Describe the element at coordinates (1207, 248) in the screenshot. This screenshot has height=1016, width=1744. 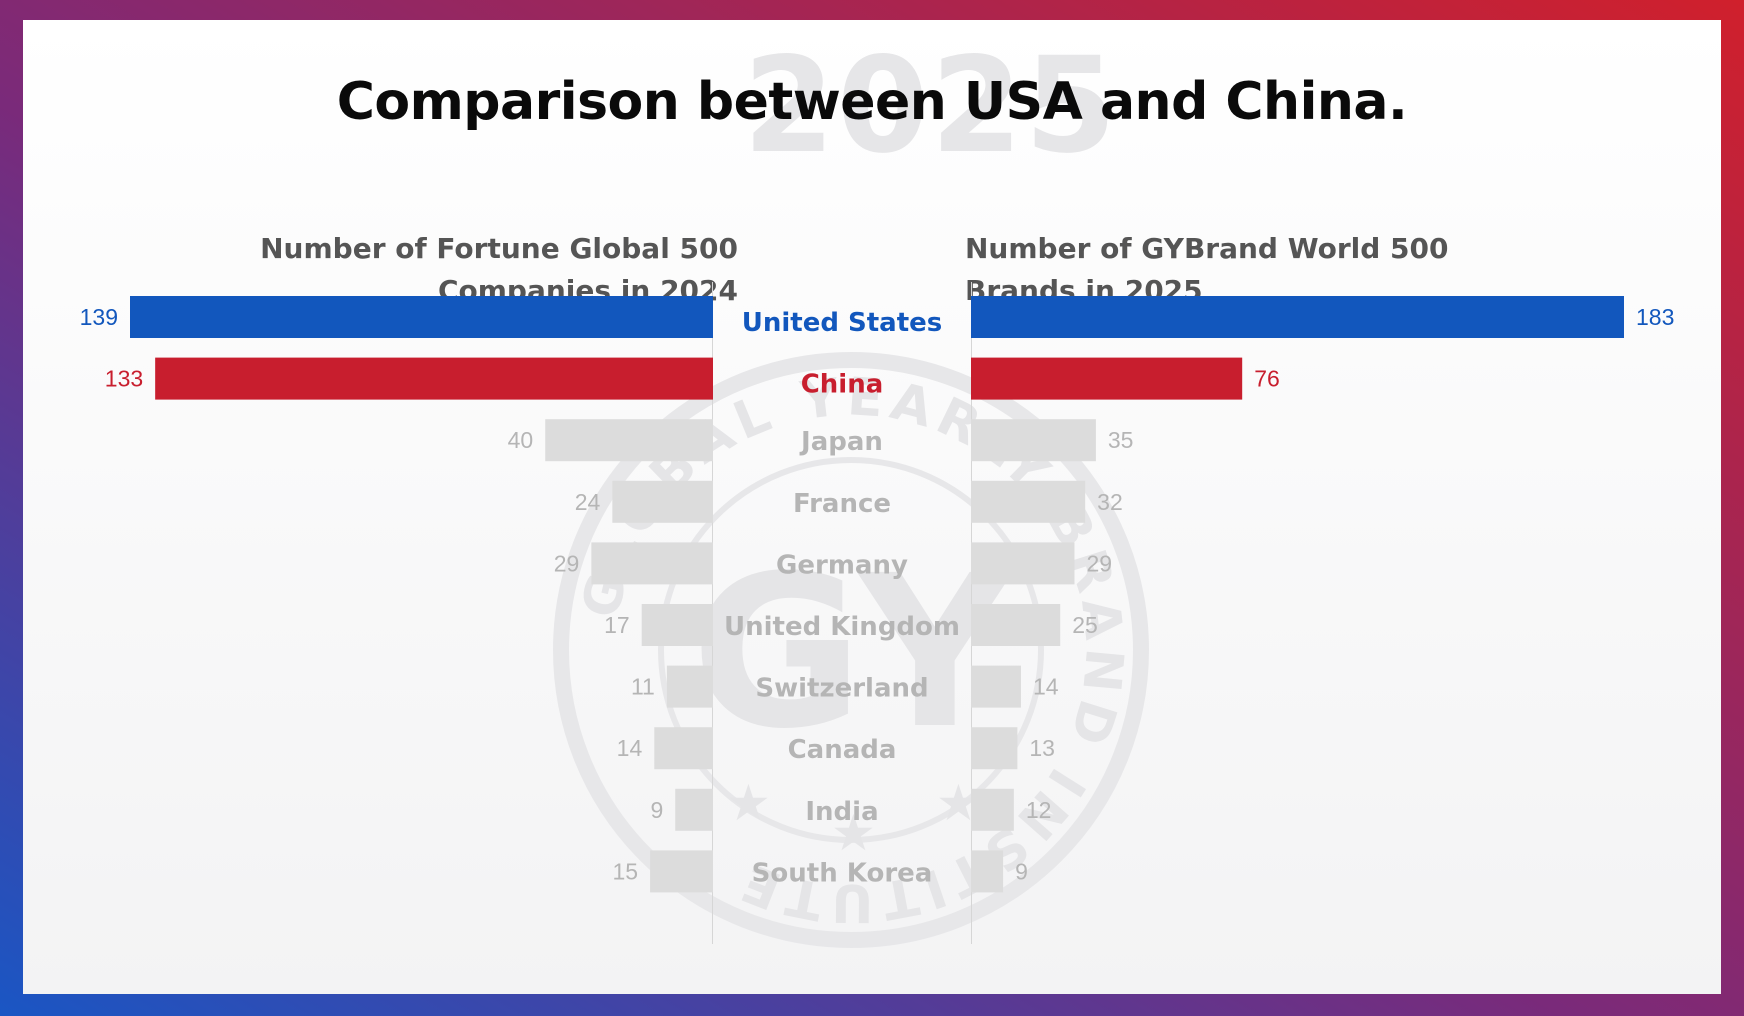
I see `right-chart-title-line-1: Number of GYBrand World 500` at that location.